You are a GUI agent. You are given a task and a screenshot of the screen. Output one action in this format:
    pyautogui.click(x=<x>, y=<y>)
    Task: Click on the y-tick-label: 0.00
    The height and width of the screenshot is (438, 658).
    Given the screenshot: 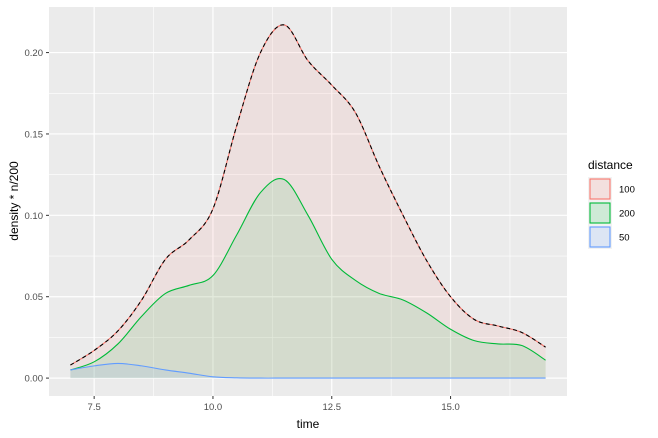 What is the action you would take?
    pyautogui.click(x=34, y=379)
    